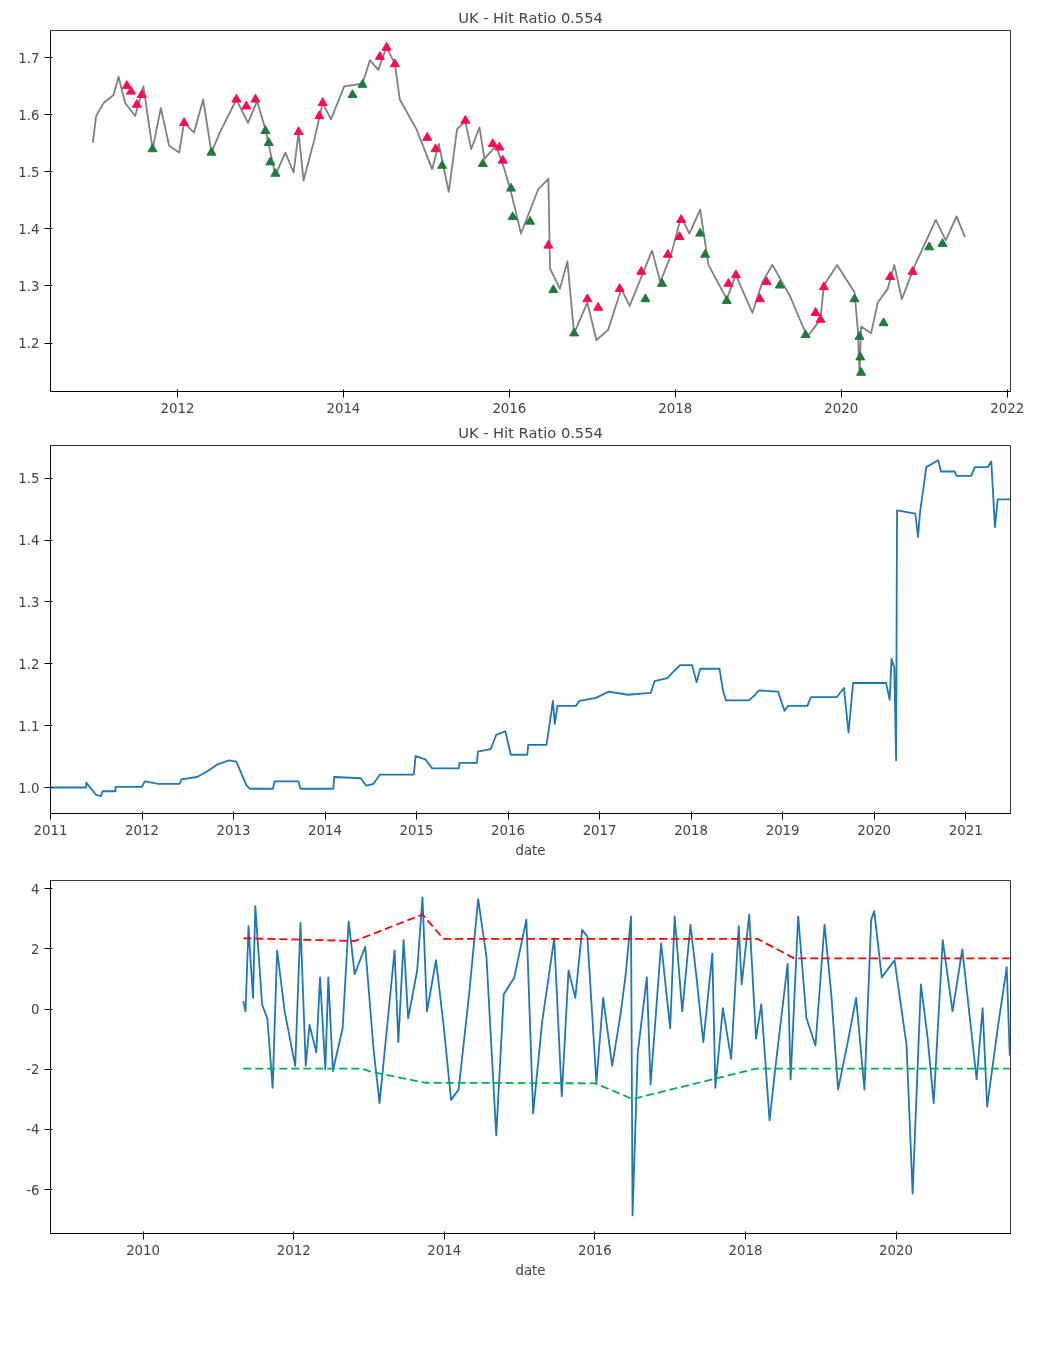 Image resolution: width=1048 pixels, height=1358 pixels. What do you see at coordinates (416, 830) in the screenshot?
I see `x-tick-label: 2015` at bounding box center [416, 830].